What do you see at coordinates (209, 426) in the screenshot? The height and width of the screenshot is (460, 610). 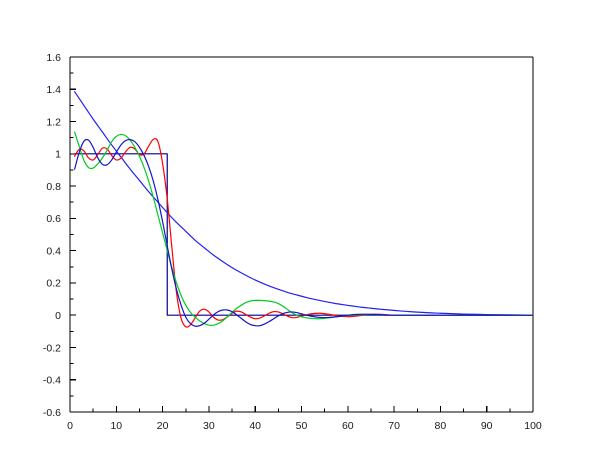 I see `x-tick-label: 30` at bounding box center [209, 426].